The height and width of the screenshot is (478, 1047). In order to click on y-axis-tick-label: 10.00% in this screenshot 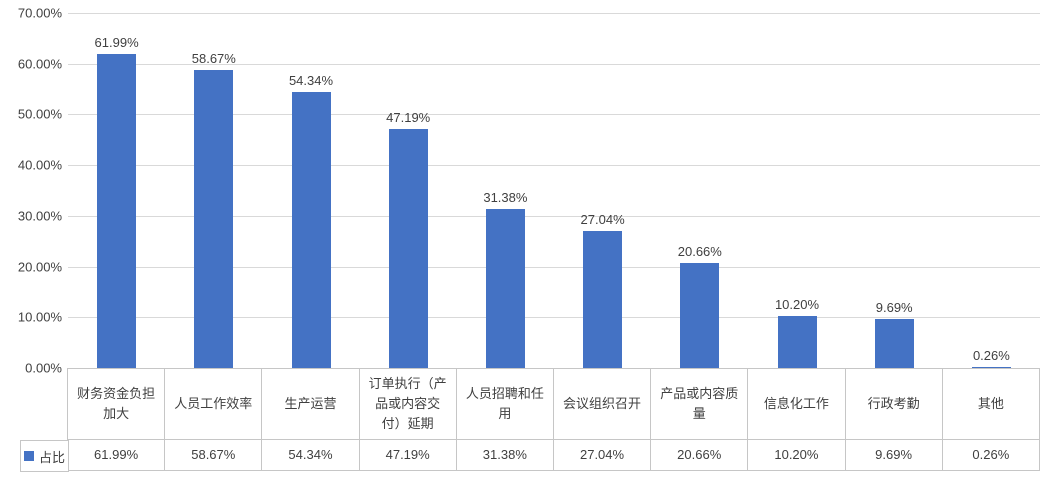, I will do `click(39, 317)`.